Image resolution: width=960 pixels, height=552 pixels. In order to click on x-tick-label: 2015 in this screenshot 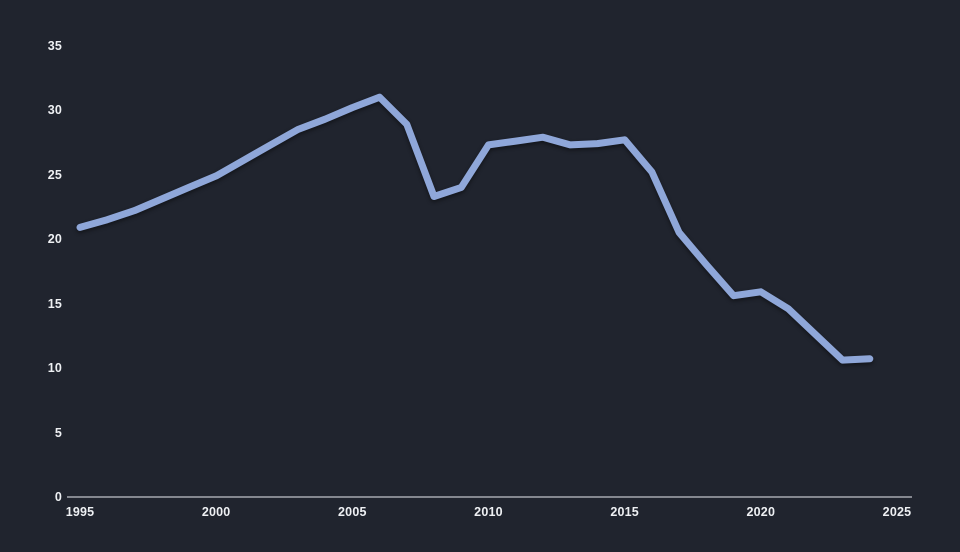, I will do `click(624, 512)`.